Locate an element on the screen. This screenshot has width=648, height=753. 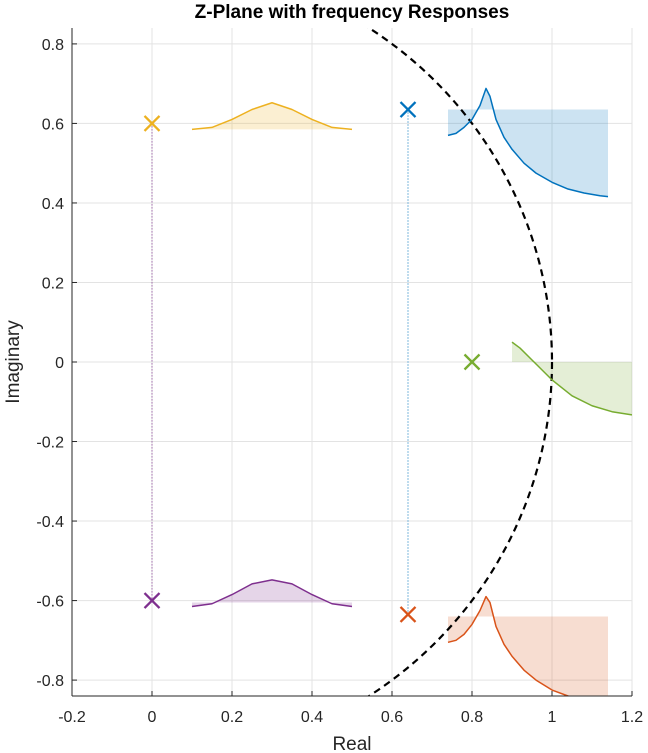
y-tick-label: 0.6 is located at coordinates (53, 124).